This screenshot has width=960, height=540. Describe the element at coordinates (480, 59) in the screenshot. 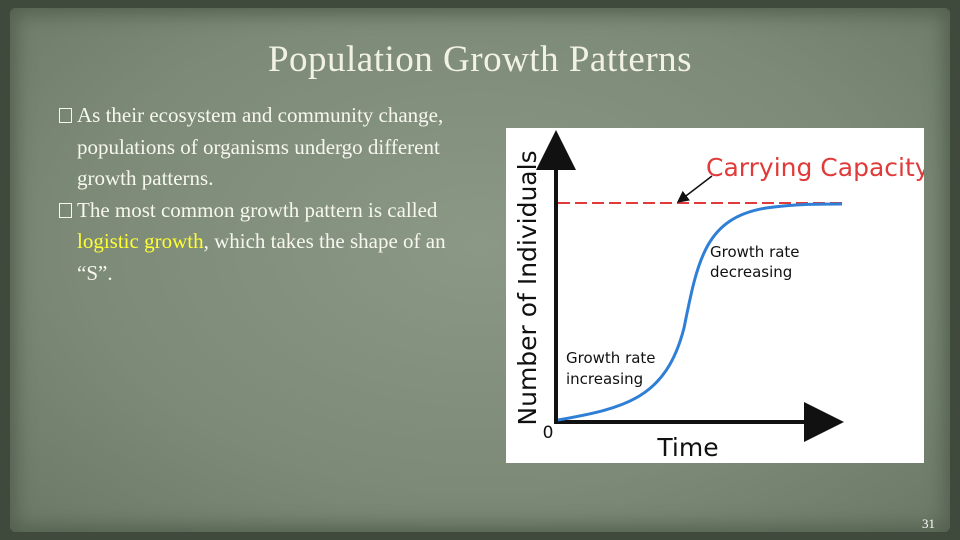

I see `slide-title: Population Growth Patterns` at that location.